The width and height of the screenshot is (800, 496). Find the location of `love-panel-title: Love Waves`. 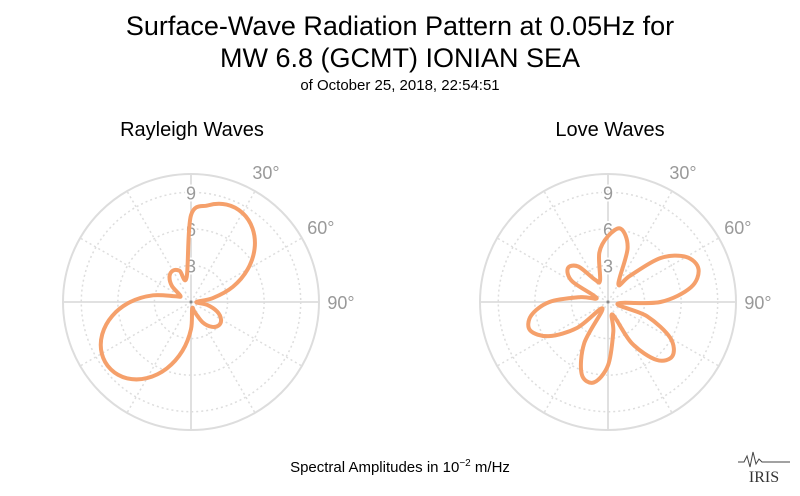

love-panel-title: Love Waves is located at coordinates (610, 130).